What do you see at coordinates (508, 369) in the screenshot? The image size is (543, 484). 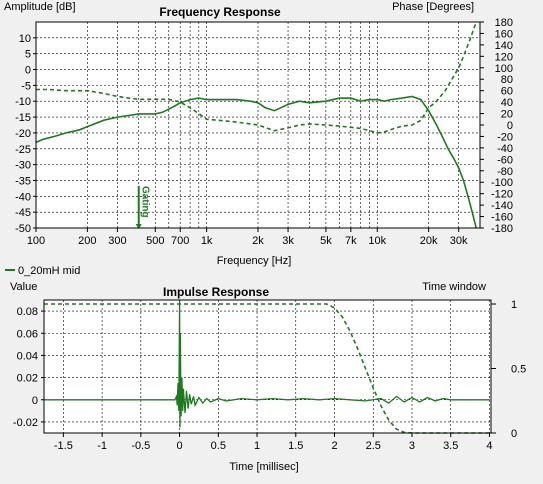 I see `ir-y2axis: 10.50` at bounding box center [508, 369].